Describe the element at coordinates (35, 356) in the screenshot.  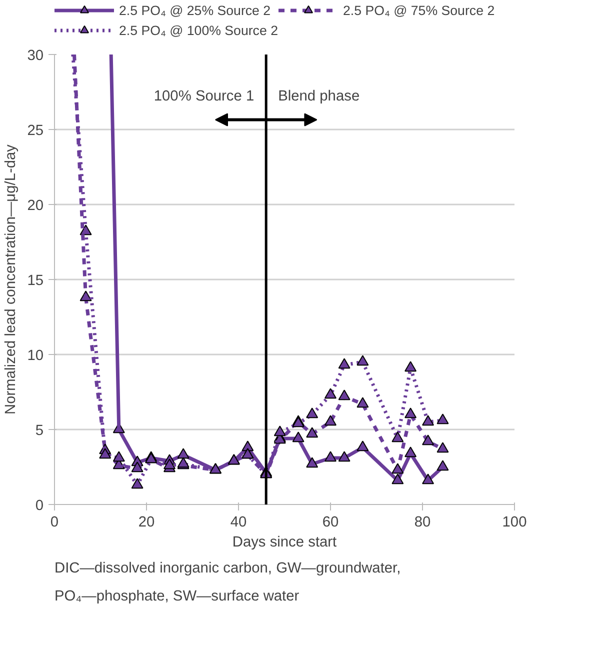
I see `y-tick-label: 10` at that location.